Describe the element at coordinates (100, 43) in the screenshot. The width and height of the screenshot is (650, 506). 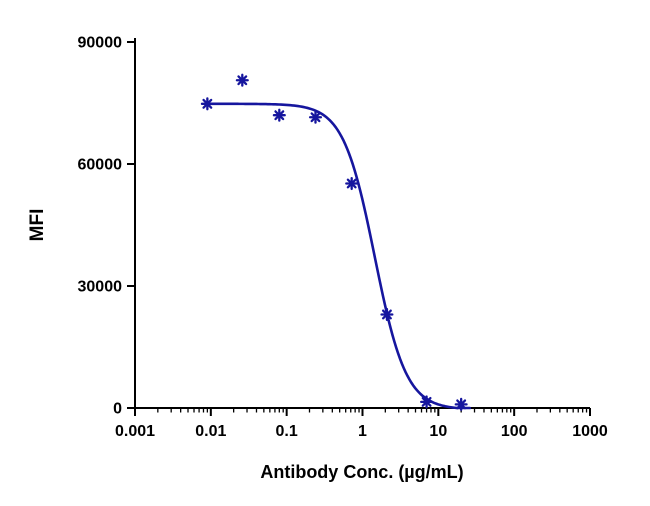
I see `svg-text: 90000` at that location.